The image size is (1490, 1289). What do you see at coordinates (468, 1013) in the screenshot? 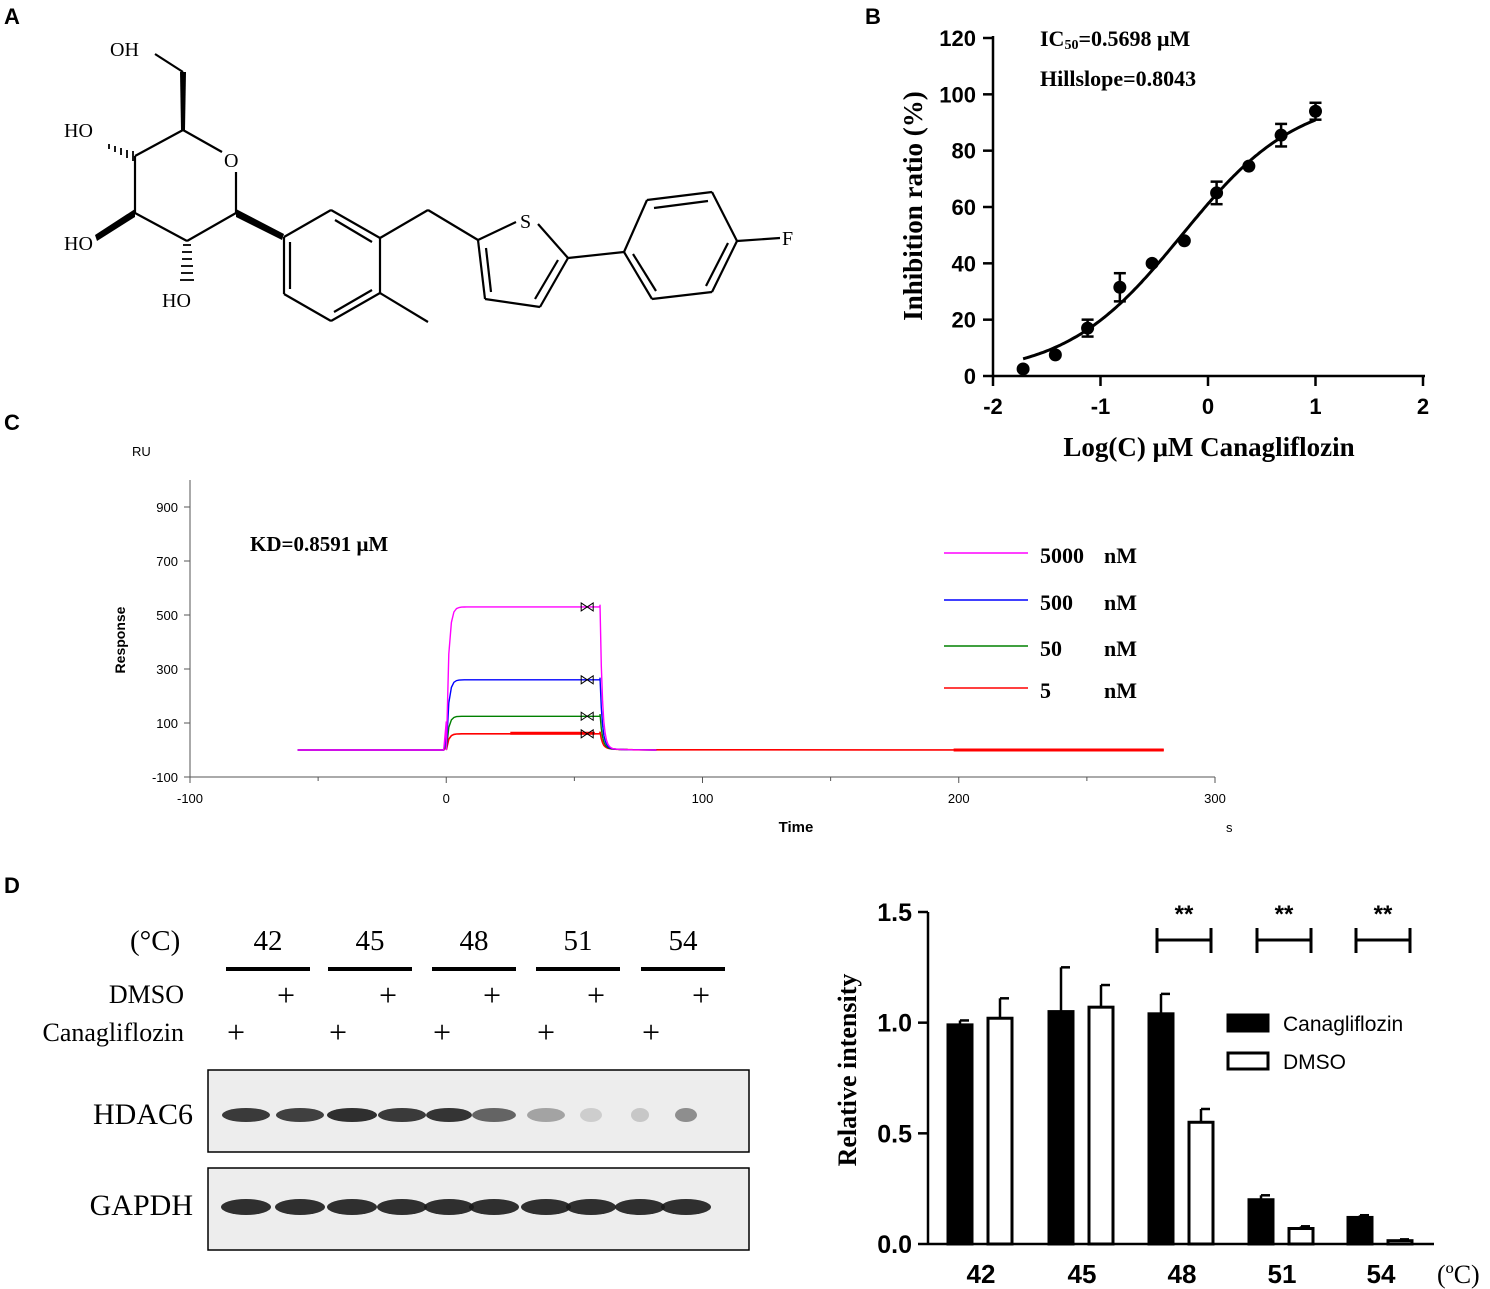
I see `blot-plus-signs: + + + + + + + + + +` at bounding box center [468, 1013].